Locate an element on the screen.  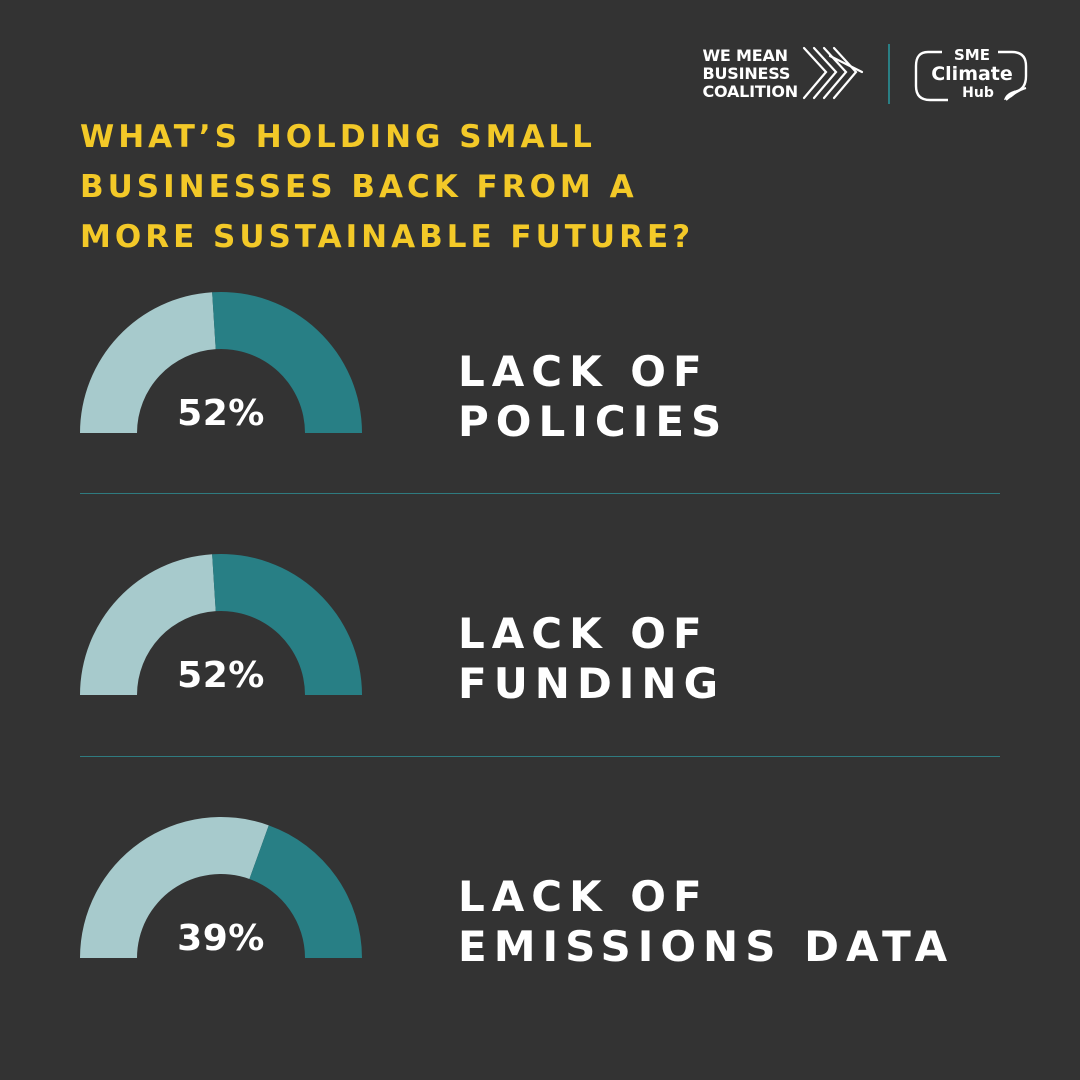
sme-logo-line: SME is located at coordinates (972, 55).